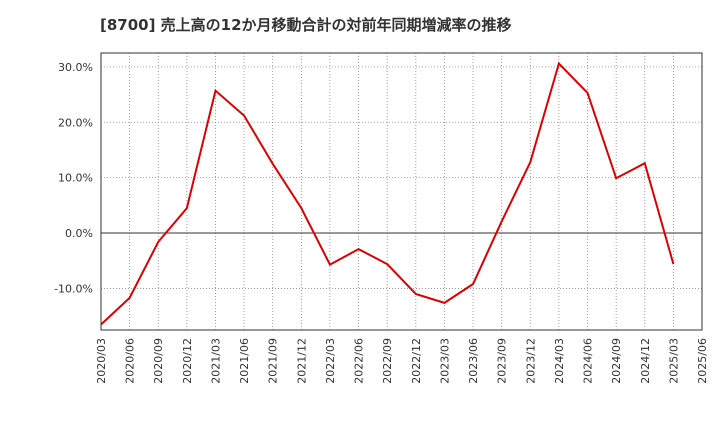 The image size is (720, 440). What do you see at coordinates (75, 67) in the screenshot?
I see `y-tick-label: 30.0%` at bounding box center [75, 67].